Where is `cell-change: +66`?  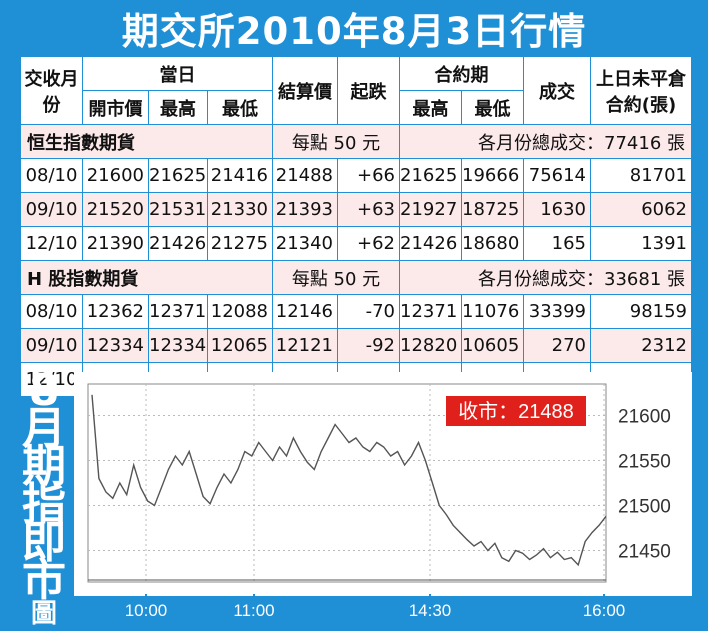 cell-change: +66 is located at coordinates (369, 175).